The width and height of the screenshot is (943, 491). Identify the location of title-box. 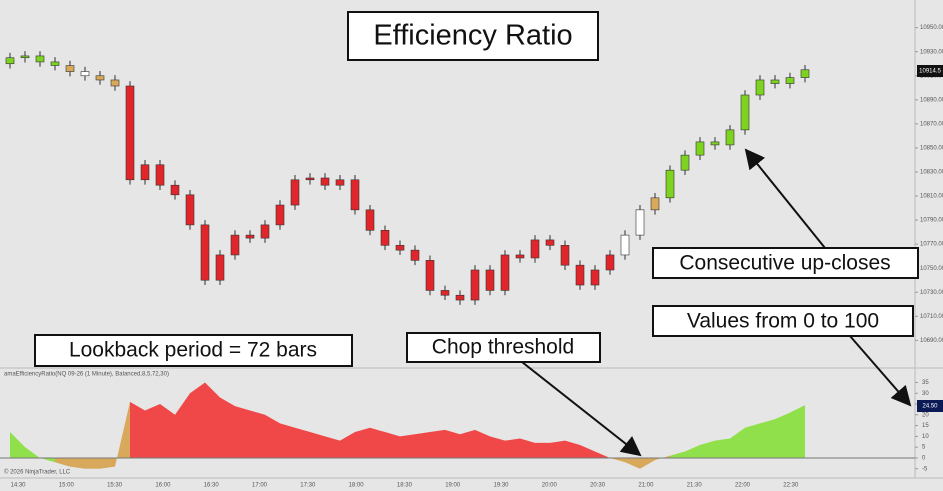
(473, 36).